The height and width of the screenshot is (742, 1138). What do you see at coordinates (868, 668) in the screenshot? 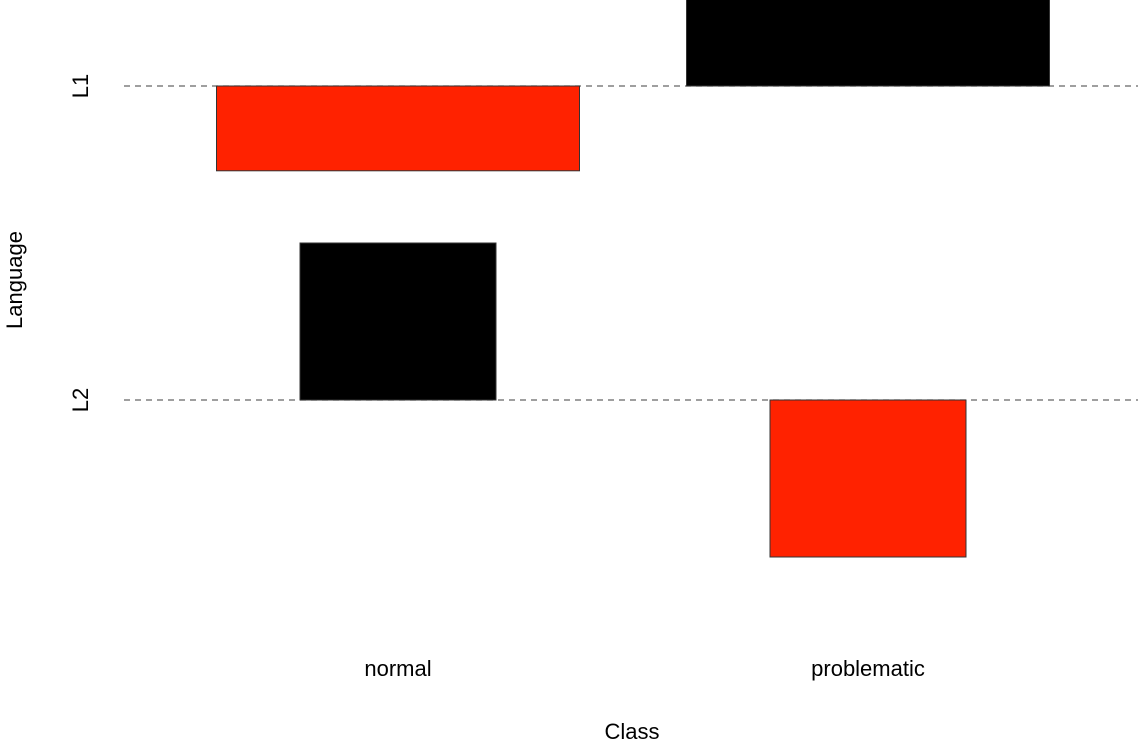
I see `x-tick-problematic: problematic` at bounding box center [868, 668].